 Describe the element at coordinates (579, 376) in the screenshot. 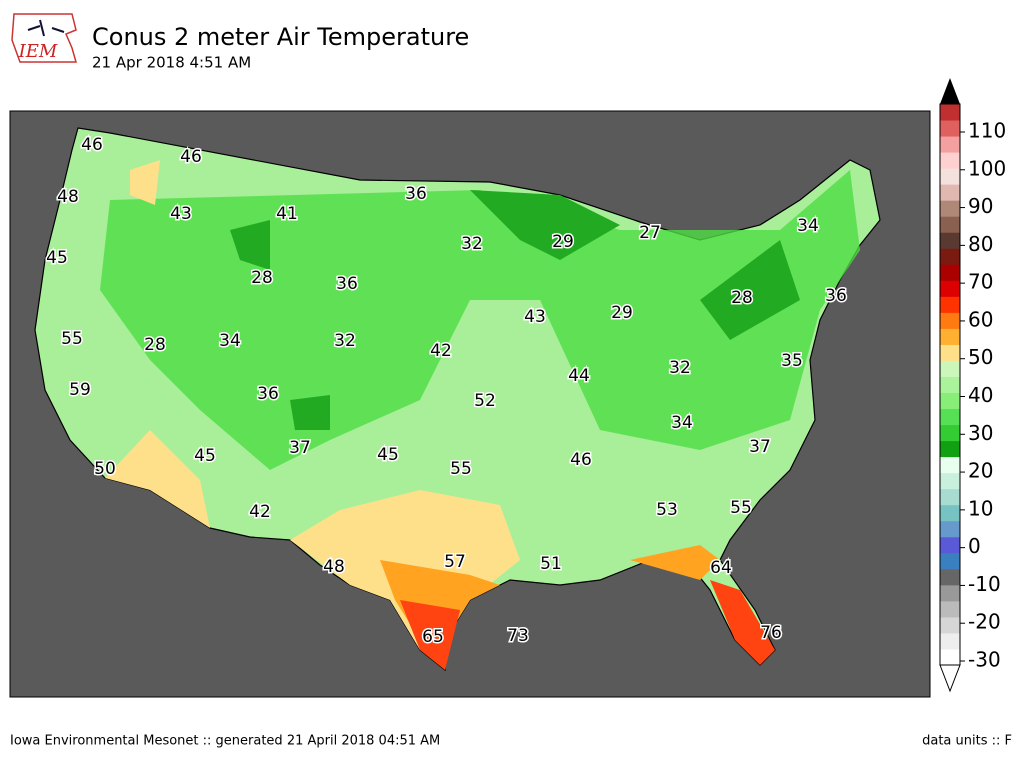

I see `station-value: 44` at that location.